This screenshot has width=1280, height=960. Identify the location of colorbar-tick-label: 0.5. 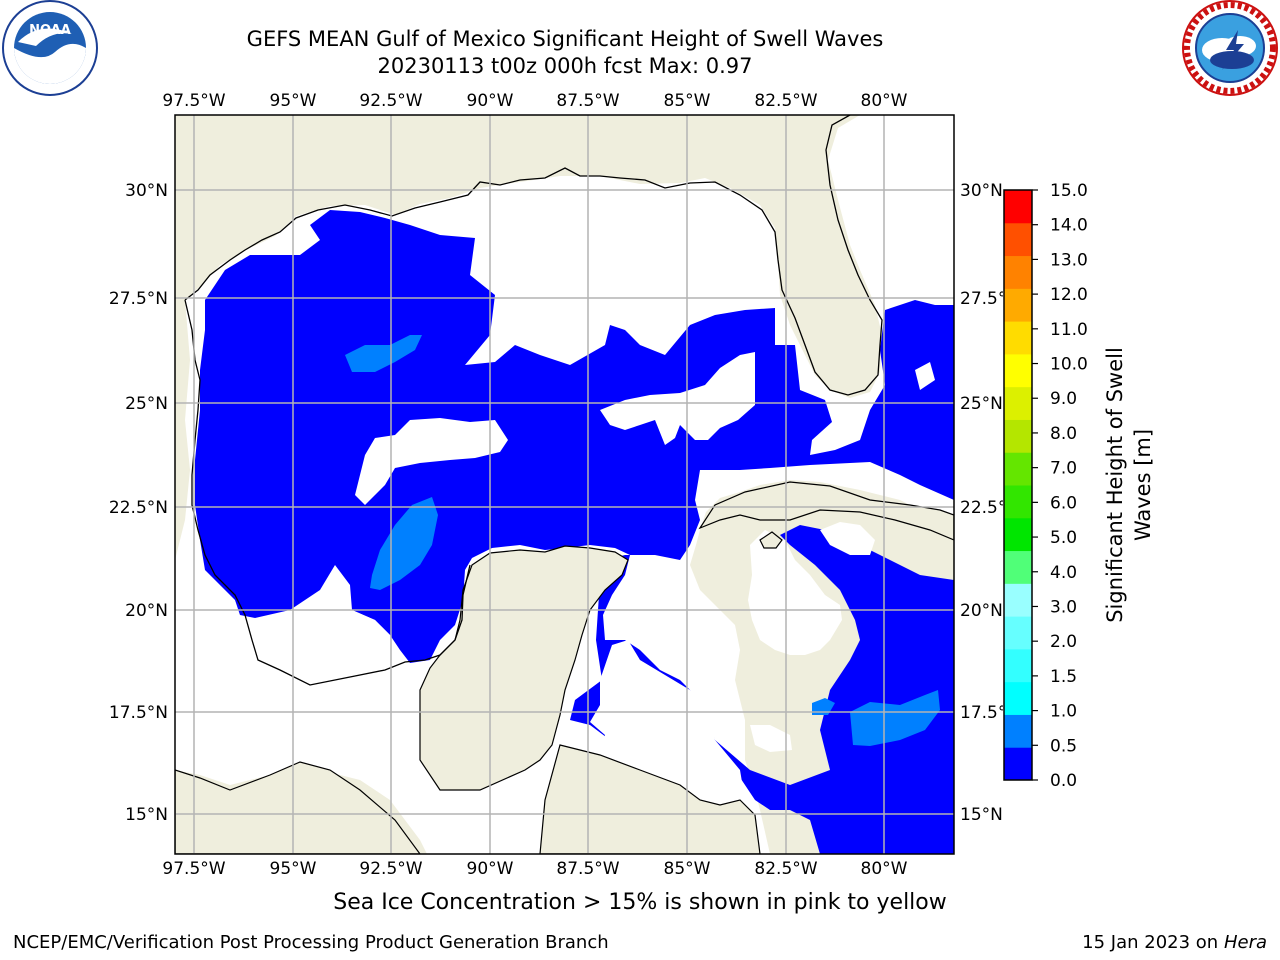
(1063, 746).